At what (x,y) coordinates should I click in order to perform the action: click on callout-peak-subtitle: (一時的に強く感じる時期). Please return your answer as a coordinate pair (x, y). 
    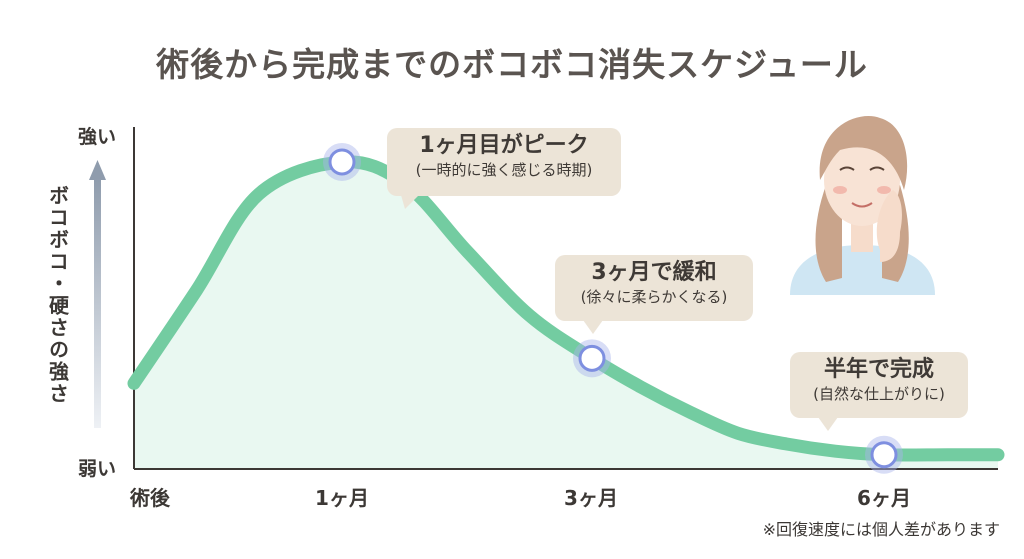
    Looking at the image, I should click on (504, 170).